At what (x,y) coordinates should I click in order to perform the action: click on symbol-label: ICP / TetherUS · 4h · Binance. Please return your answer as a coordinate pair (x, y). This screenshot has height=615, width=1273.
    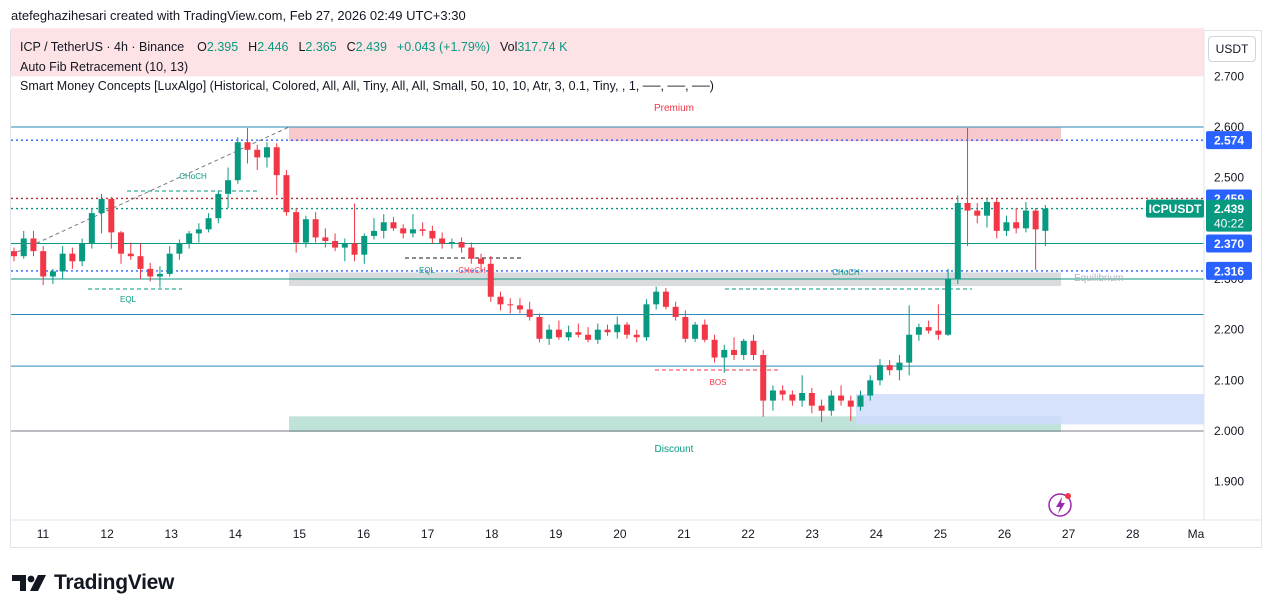
    Looking at the image, I should click on (102, 47).